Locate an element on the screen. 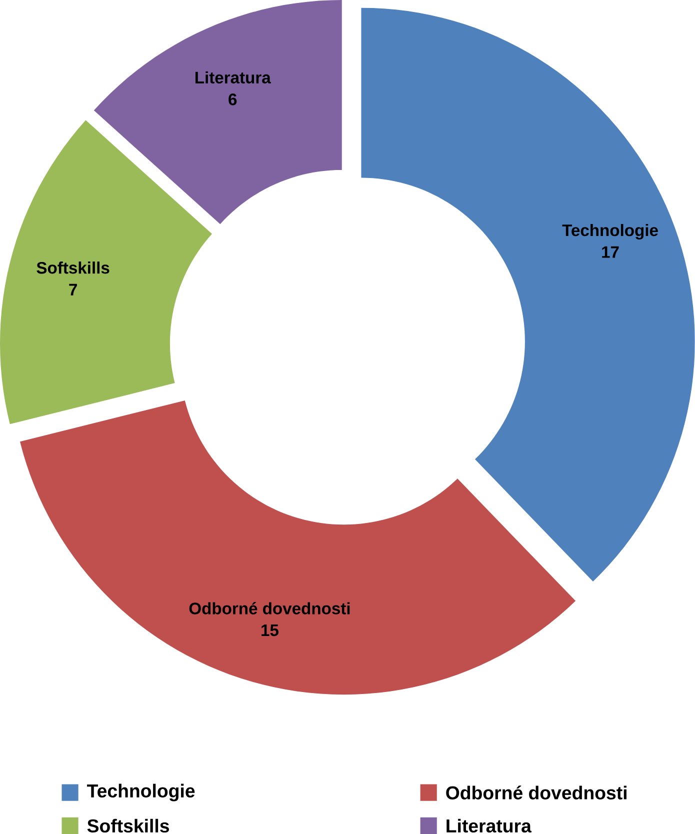  legend-label: Technologie is located at coordinates (141, 793).